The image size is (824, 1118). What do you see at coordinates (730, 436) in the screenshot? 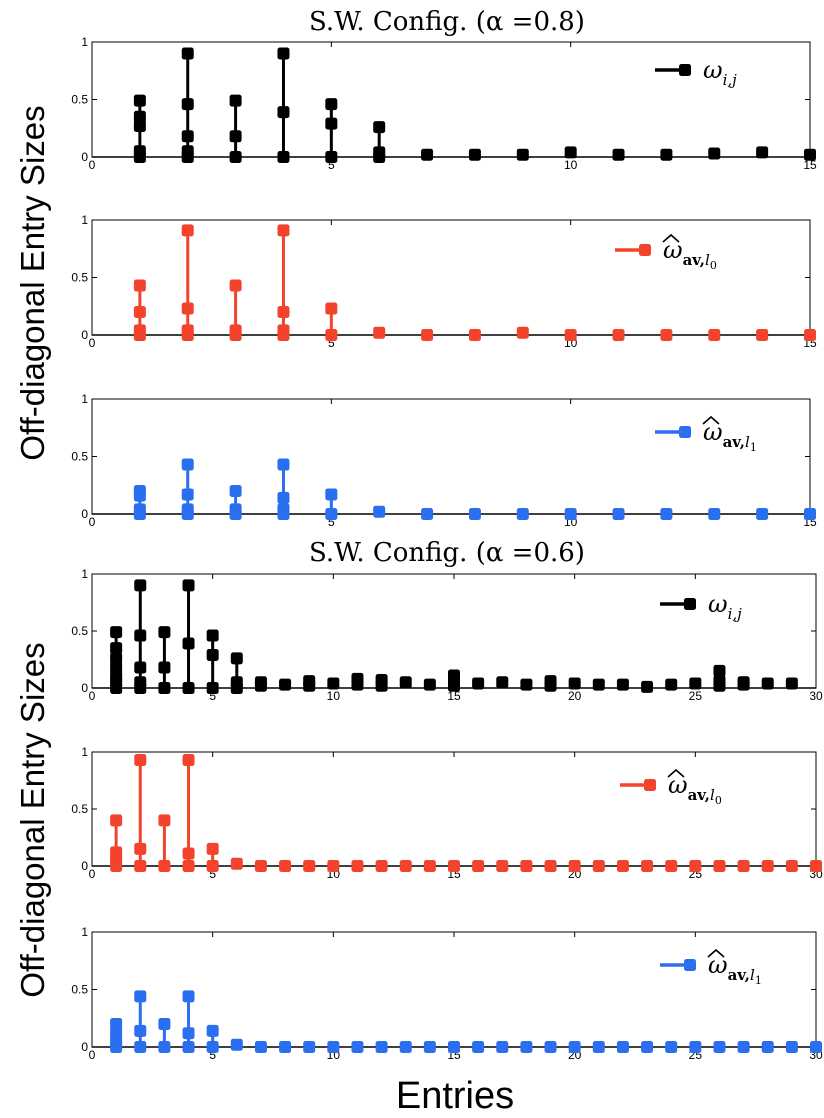
I see `legend-l1-label: ωav,l1` at bounding box center [730, 436].